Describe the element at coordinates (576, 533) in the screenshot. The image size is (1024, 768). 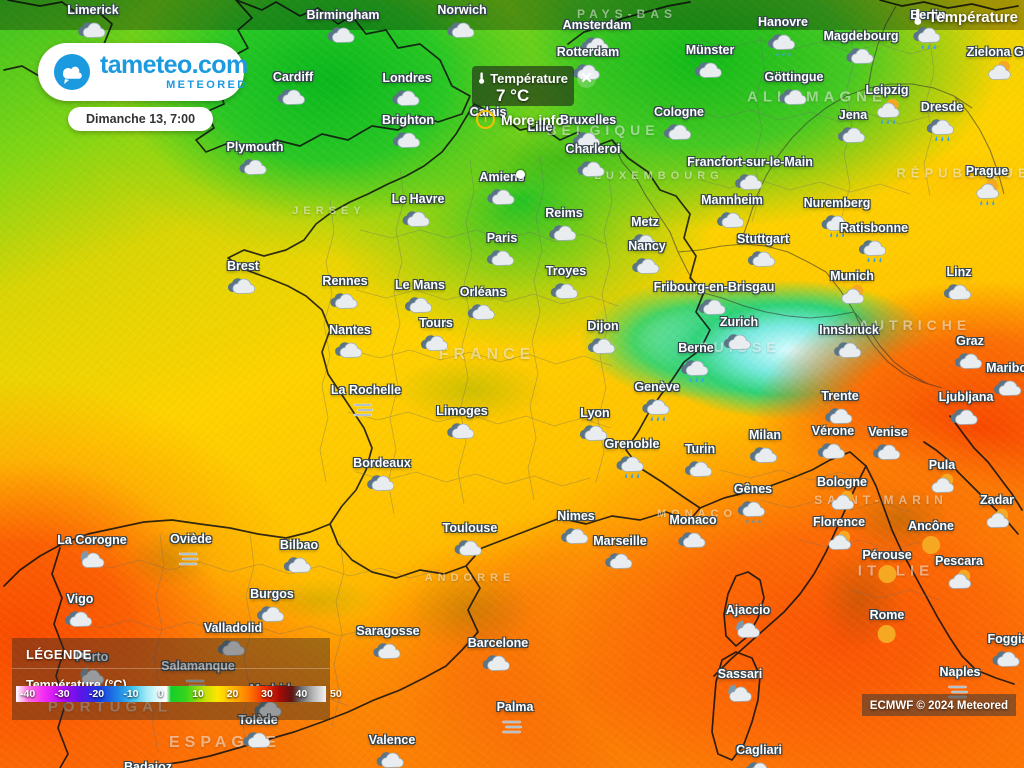
I see `city-marker: Nimes` at that location.